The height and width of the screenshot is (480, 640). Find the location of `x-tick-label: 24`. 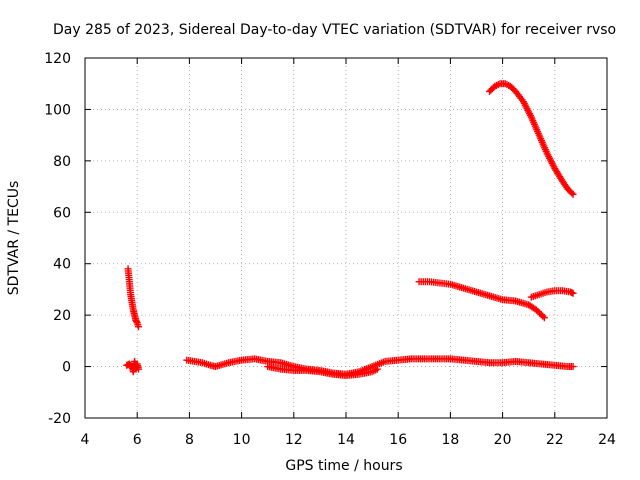

x-tick-label: 24 is located at coordinates (607, 440).